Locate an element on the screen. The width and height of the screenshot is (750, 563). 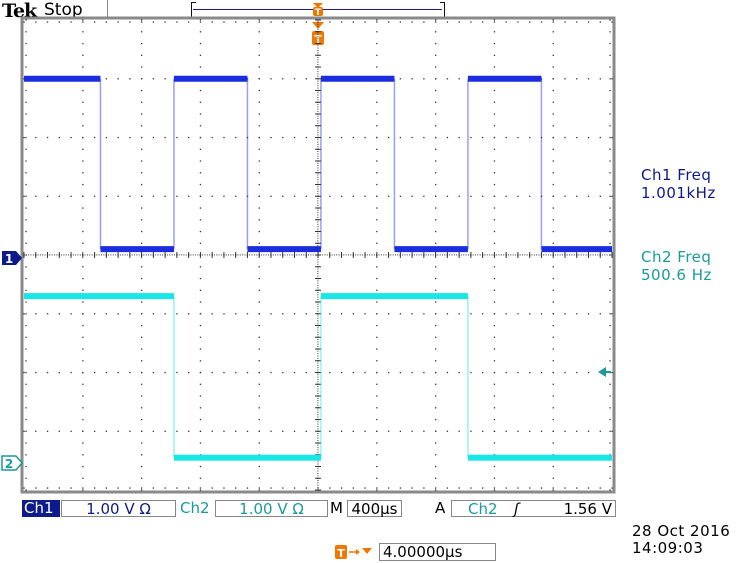
ch2-freq-value: 500.6 Hz is located at coordinates (676, 275).